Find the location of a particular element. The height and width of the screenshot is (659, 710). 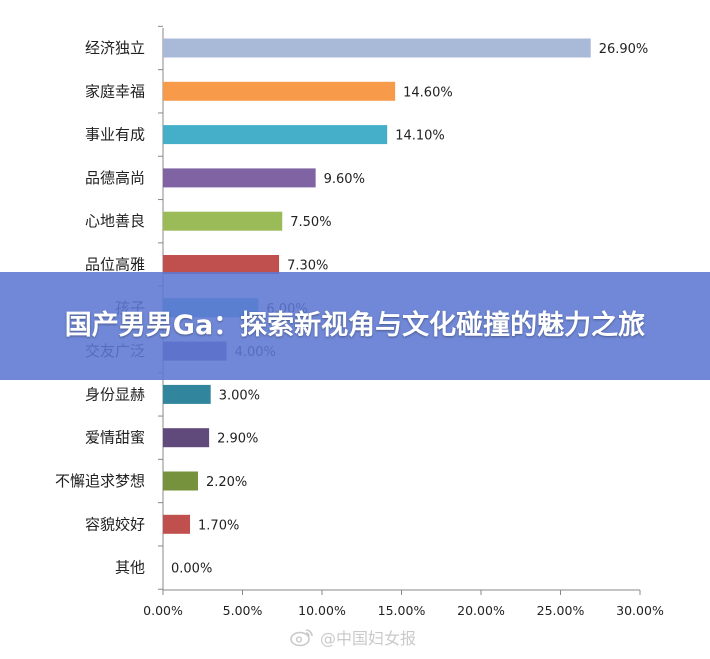

x-tick-label: 30.00% is located at coordinates (640, 610).